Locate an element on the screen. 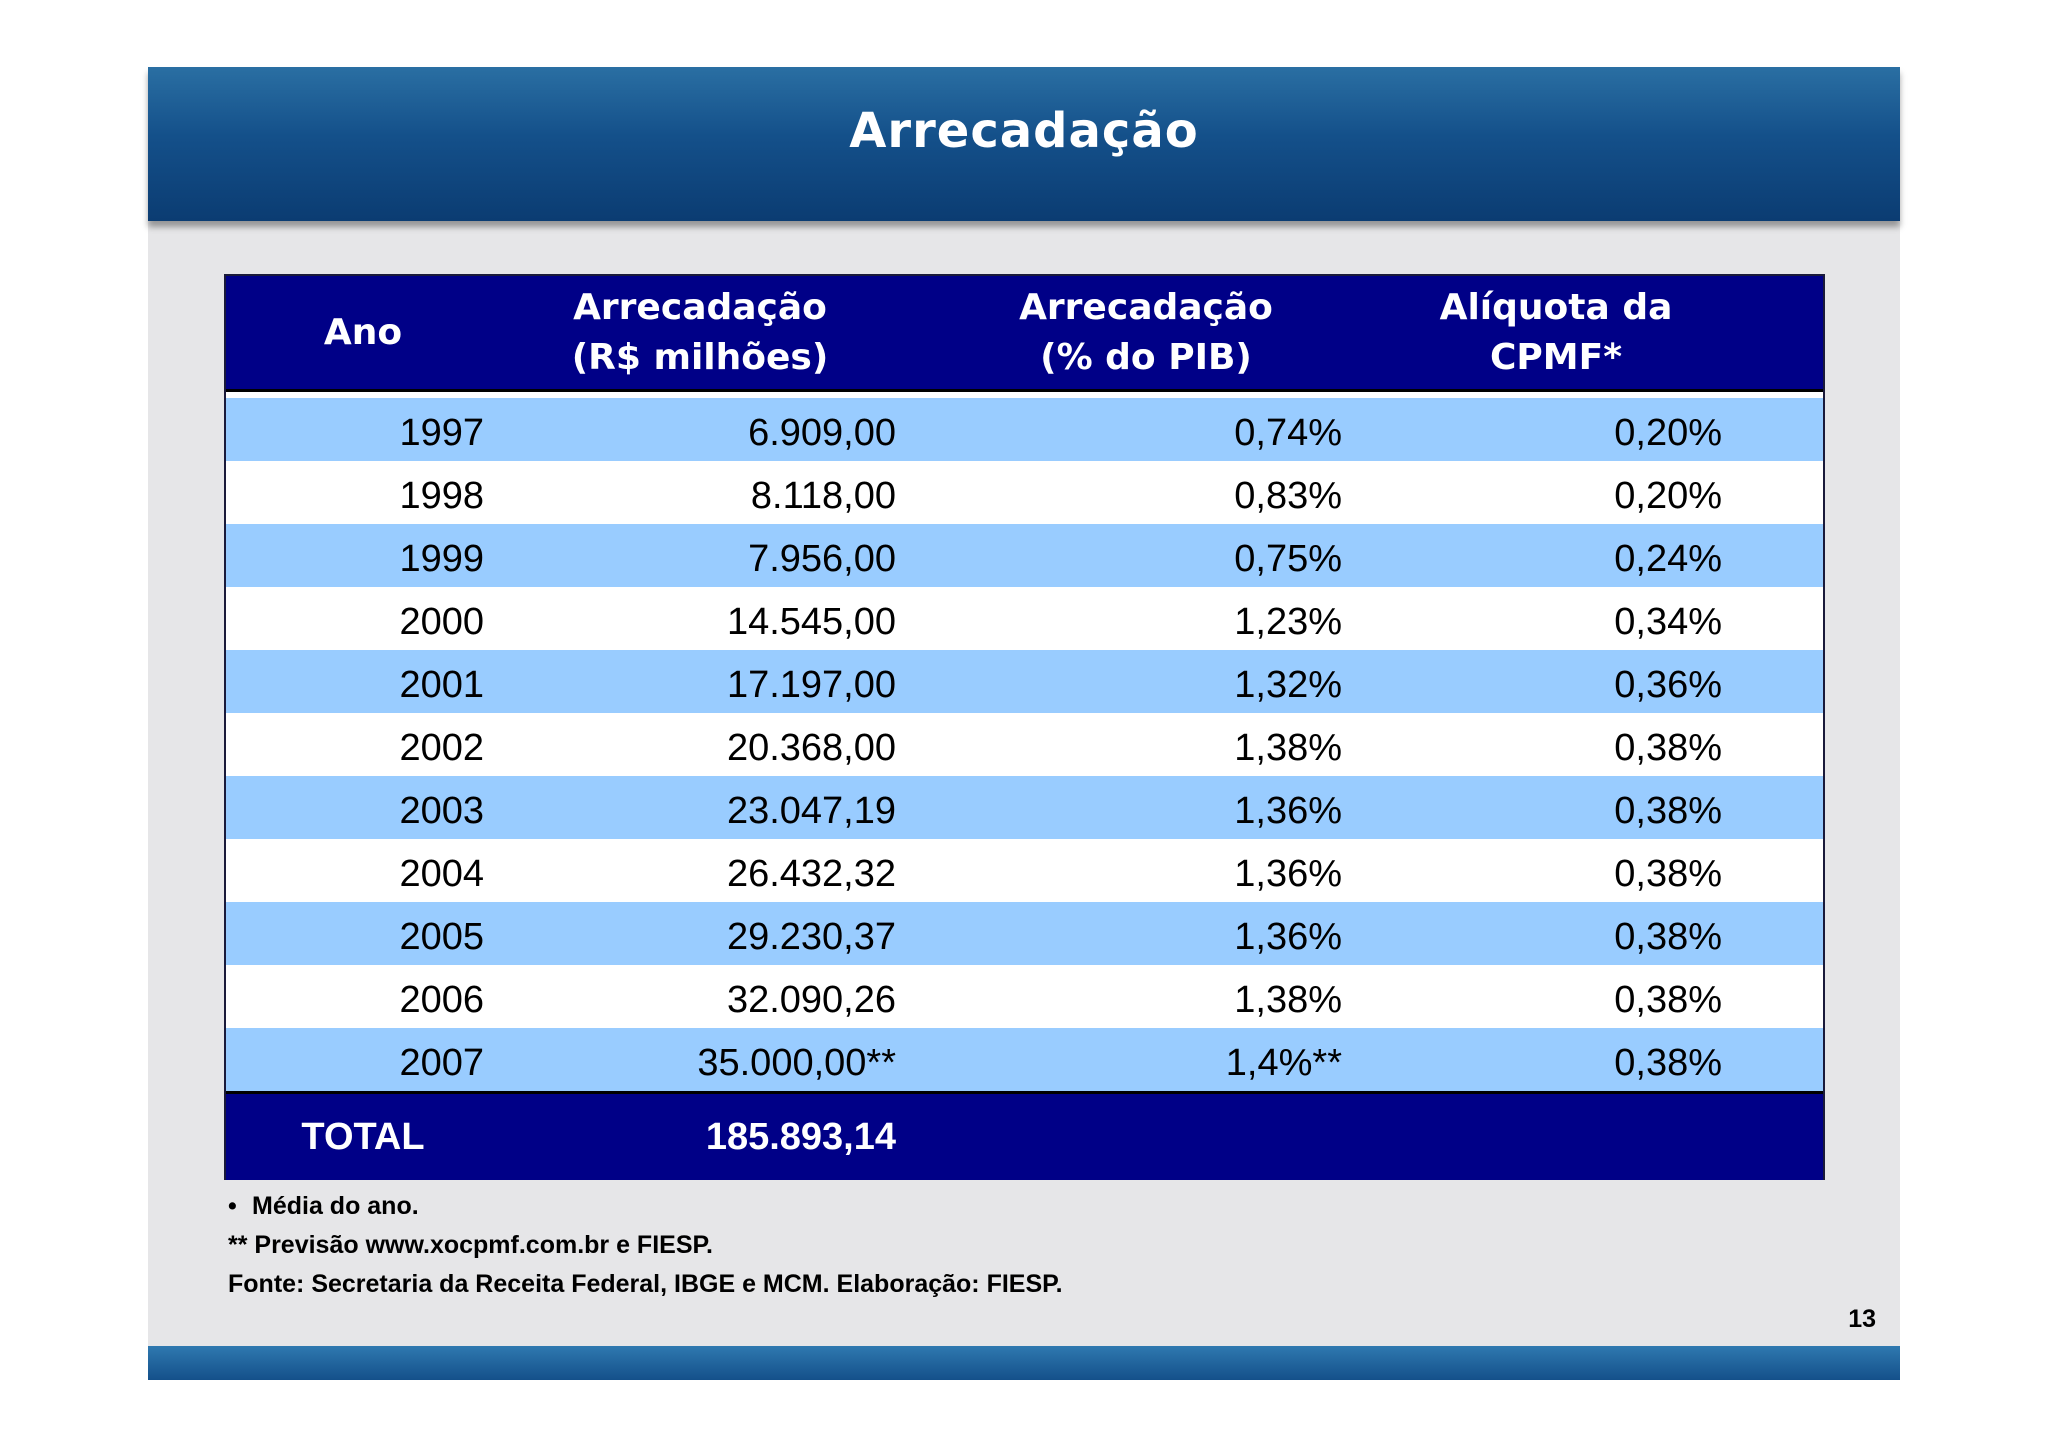 The height and width of the screenshot is (1448, 2048). cell-revenue: 32.090,26 is located at coordinates (811, 1000).